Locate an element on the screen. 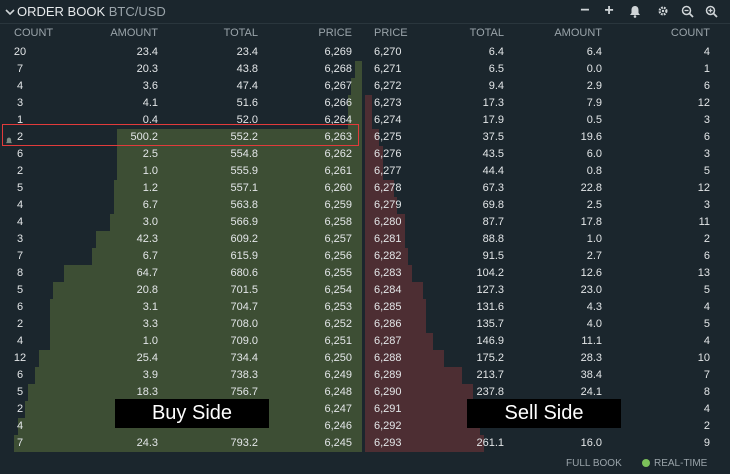 This screenshot has height=474, width=730. ask-row: 6,270 6.4 6.4 4 is located at coordinates (547, 52).